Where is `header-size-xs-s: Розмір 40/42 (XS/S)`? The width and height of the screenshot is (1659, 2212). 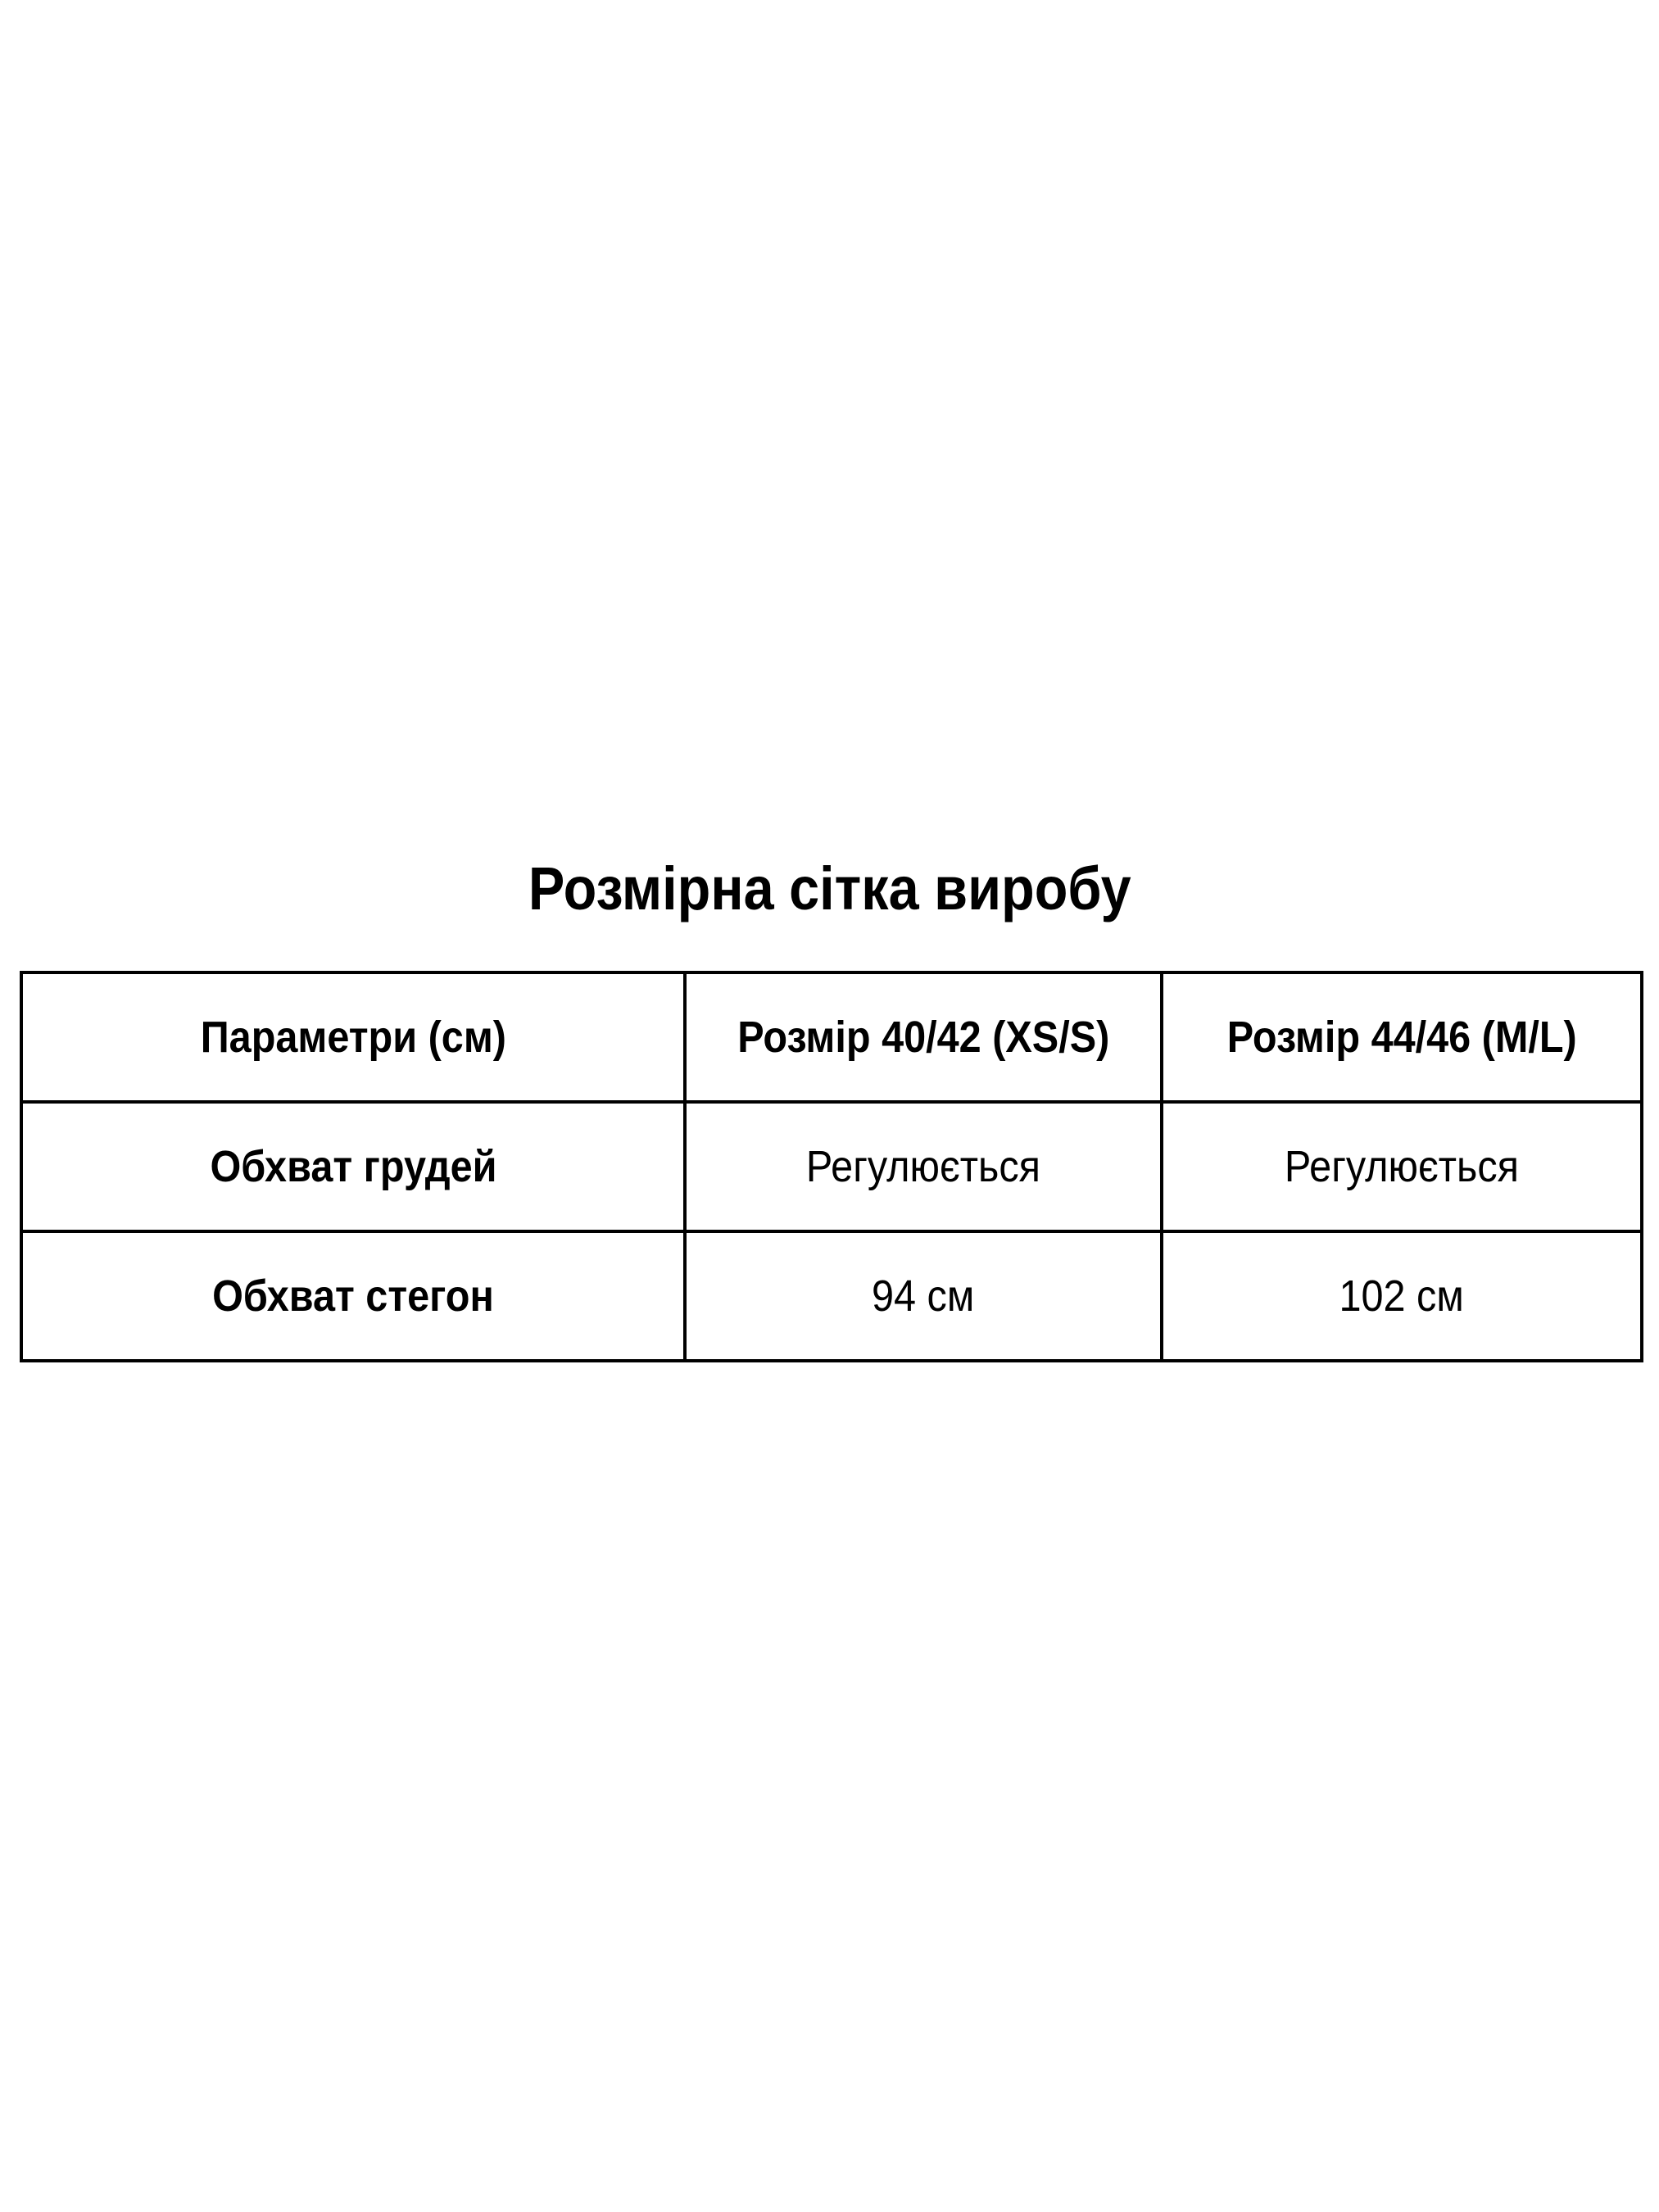 header-size-xs-s: Розмір 40/42 (XS/S) is located at coordinates (923, 1037).